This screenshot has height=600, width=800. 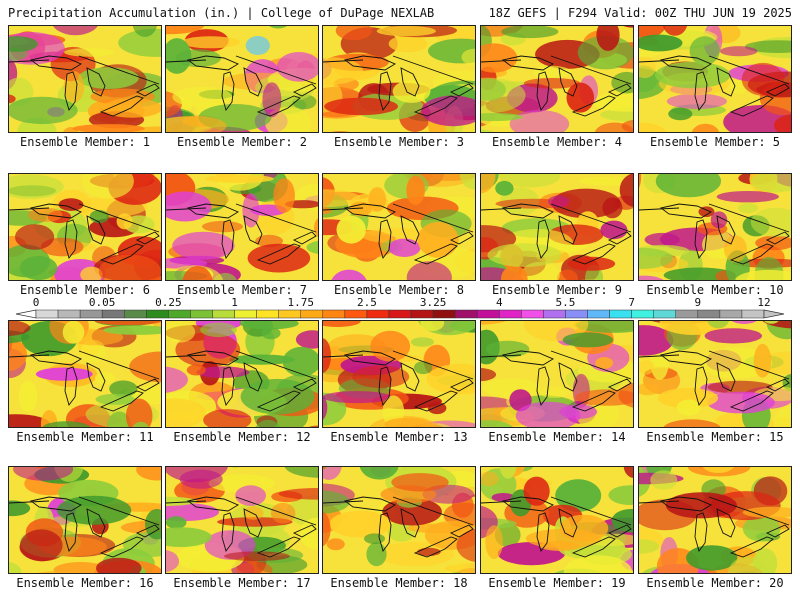 I want to click on member-caption: Ensemble Member: 9, so click(x=557, y=290).